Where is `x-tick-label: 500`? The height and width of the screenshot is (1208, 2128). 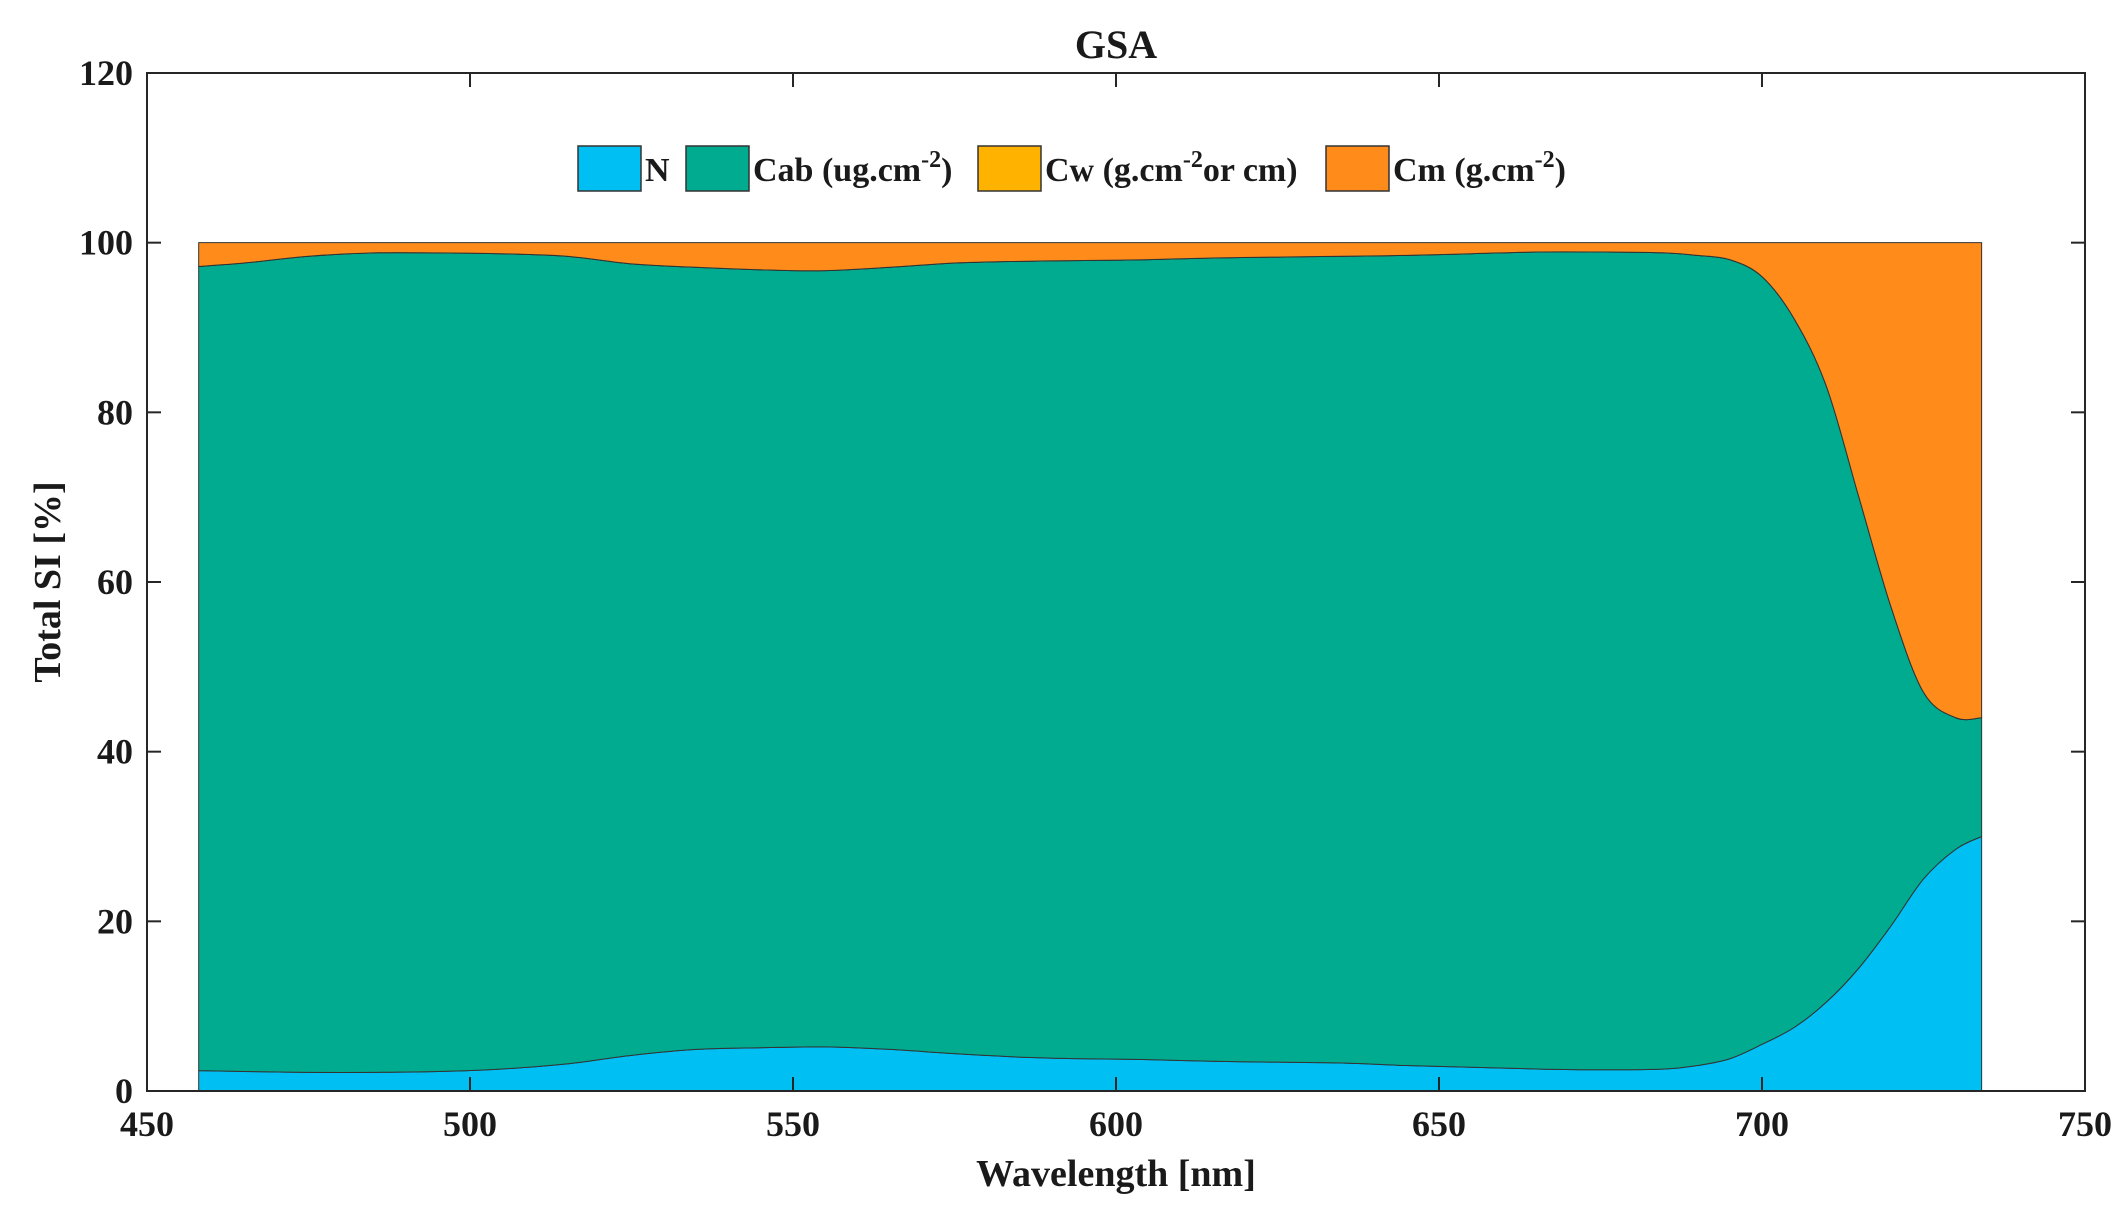
x-tick-label: 500 is located at coordinates (470, 1124).